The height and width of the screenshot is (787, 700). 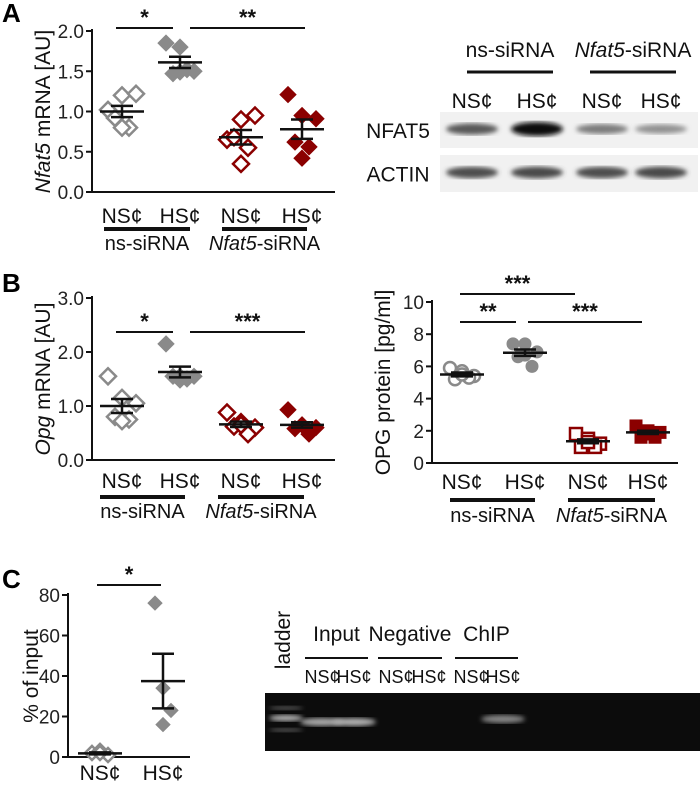 I want to click on y-tick-label: 80, so click(x=49, y=596).